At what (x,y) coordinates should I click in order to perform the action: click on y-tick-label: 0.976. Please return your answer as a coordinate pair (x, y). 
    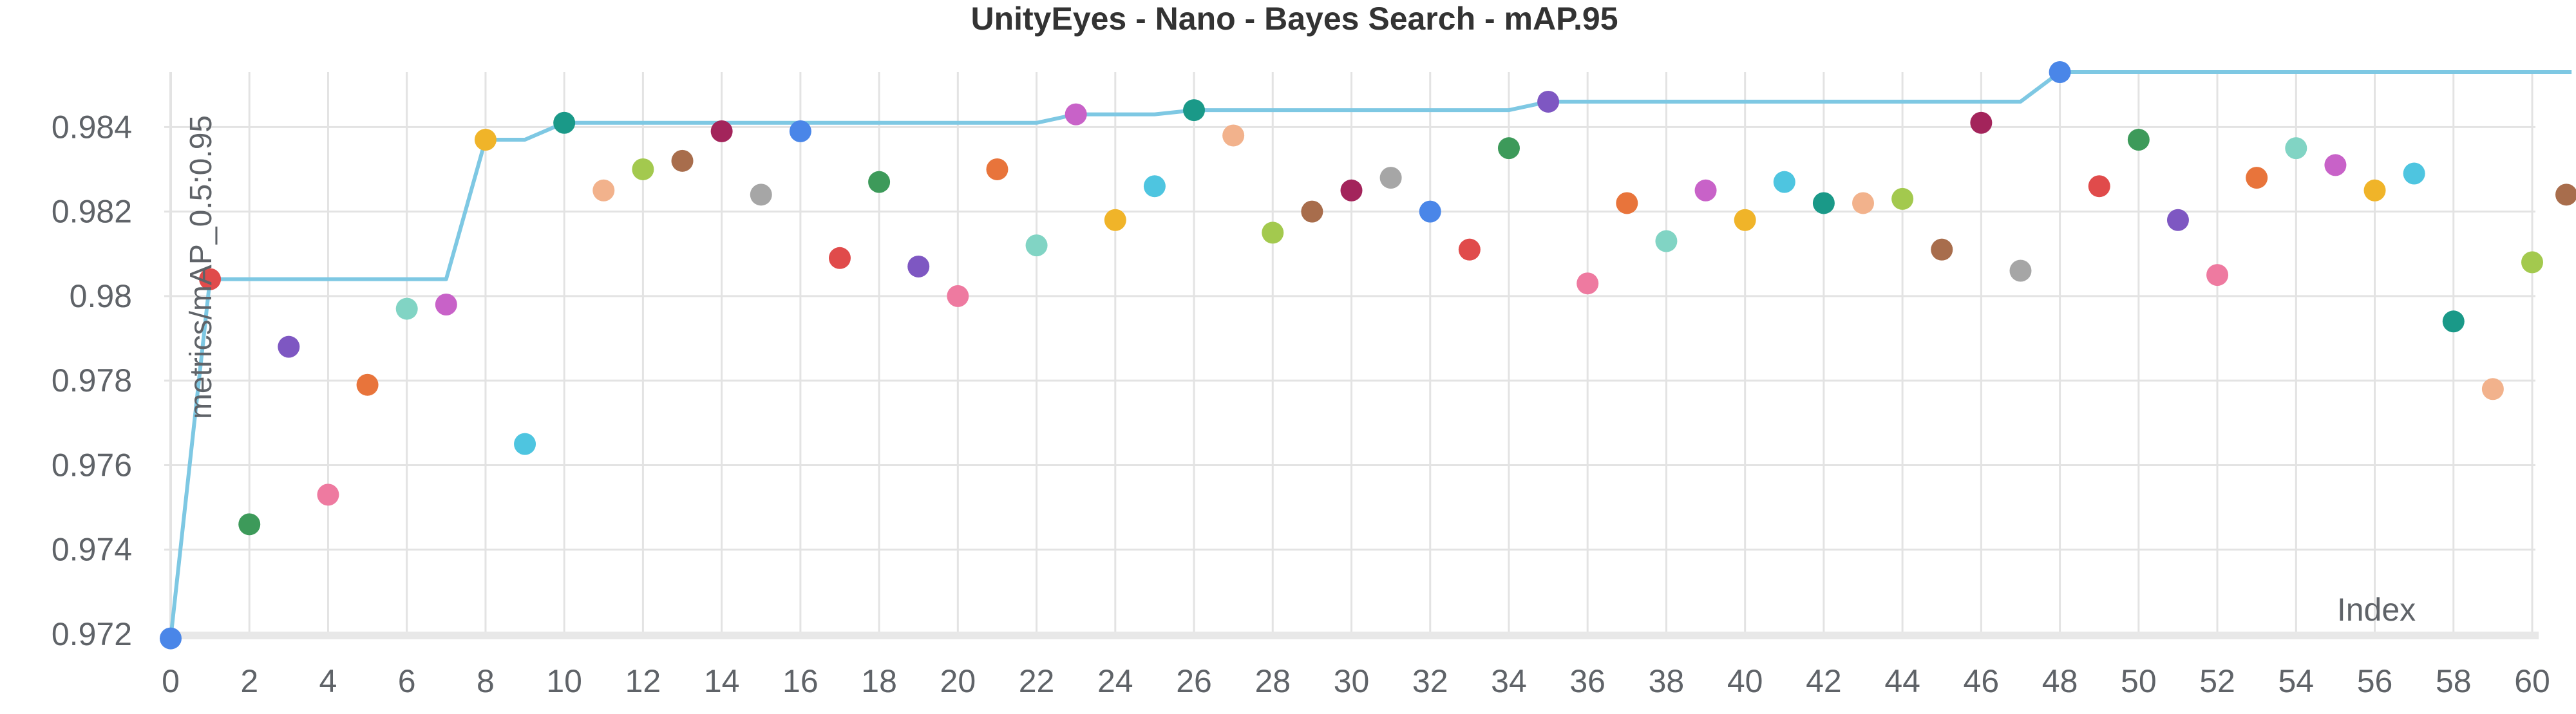
    Looking at the image, I should click on (92, 465).